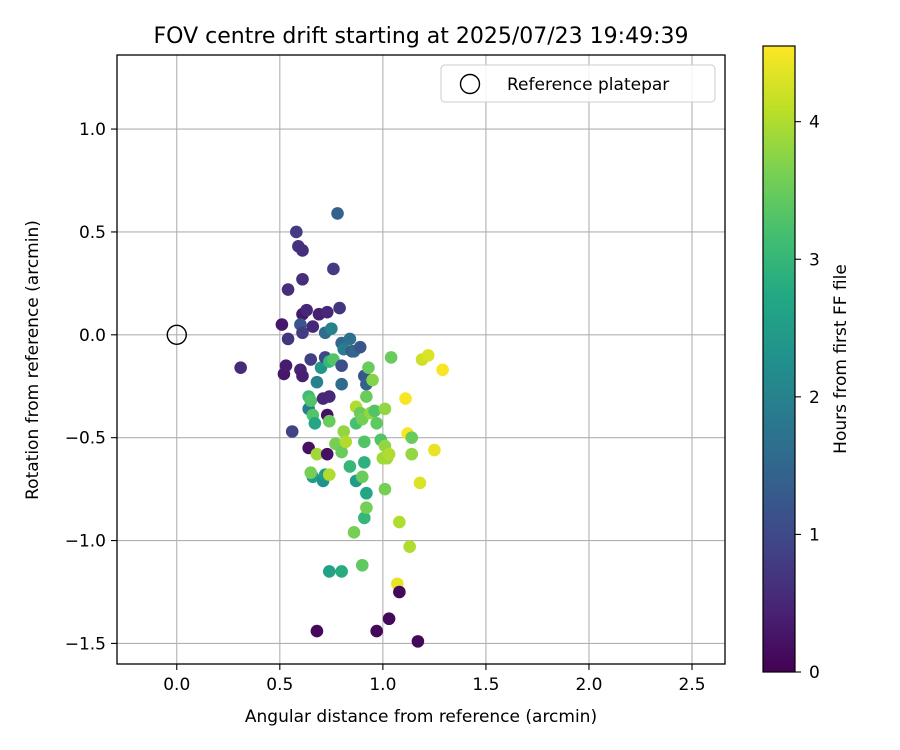 This screenshot has width=900, height=750. I want to click on y-tick-label: −1.5, so click(85, 644).